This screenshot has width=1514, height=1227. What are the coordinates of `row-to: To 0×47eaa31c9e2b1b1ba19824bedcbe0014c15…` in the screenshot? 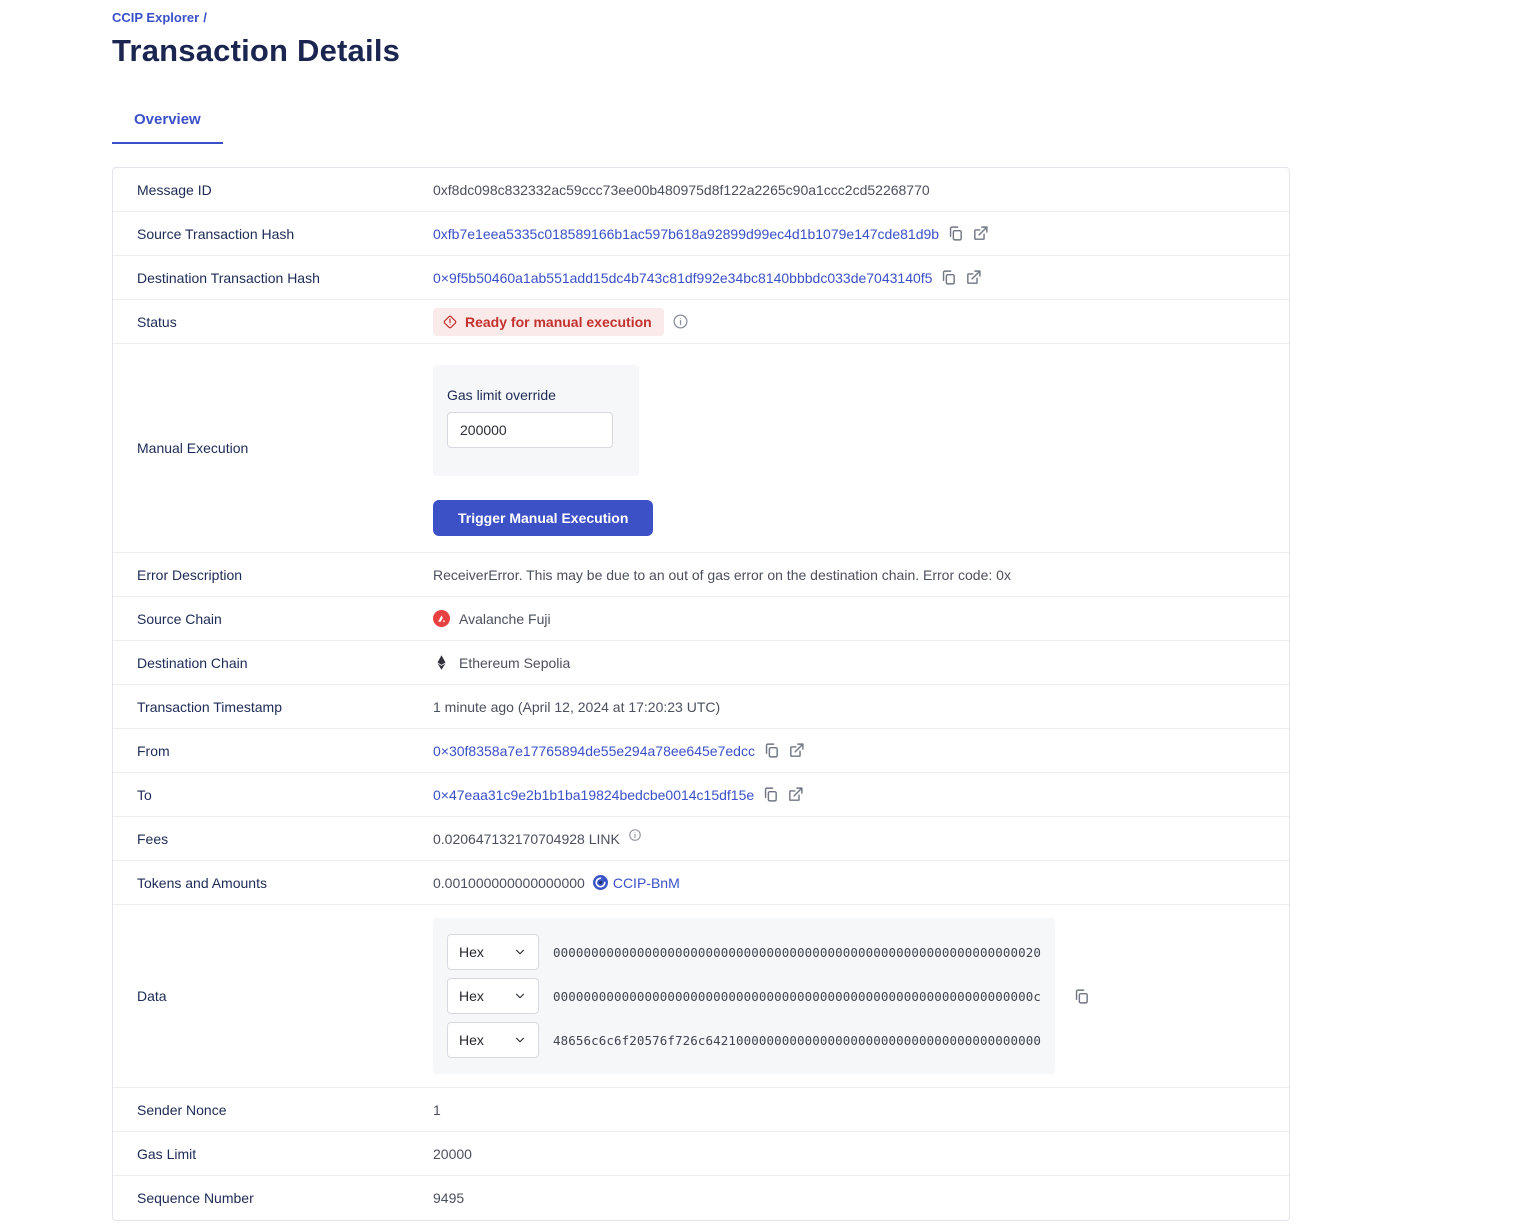 It's located at (701, 795).